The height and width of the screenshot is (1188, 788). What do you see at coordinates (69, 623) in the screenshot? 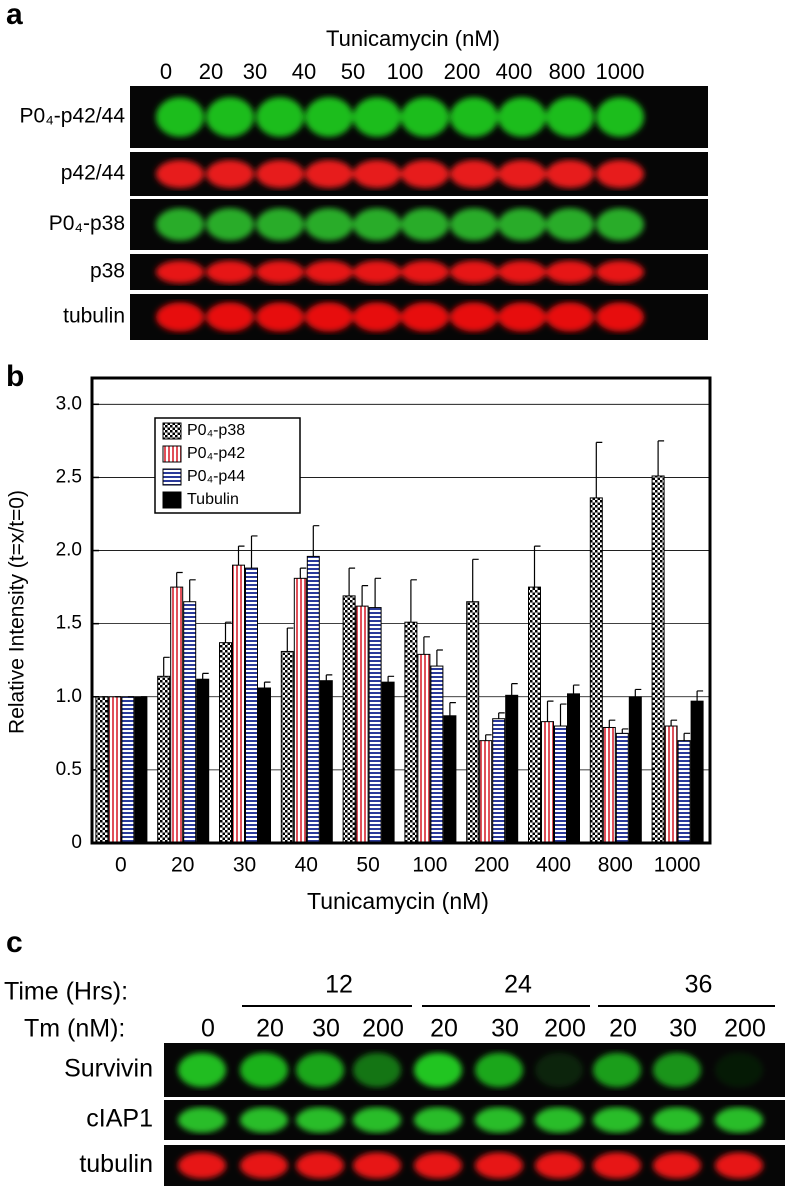
I see `y-tick-label: 1.5` at bounding box center [69, 623].